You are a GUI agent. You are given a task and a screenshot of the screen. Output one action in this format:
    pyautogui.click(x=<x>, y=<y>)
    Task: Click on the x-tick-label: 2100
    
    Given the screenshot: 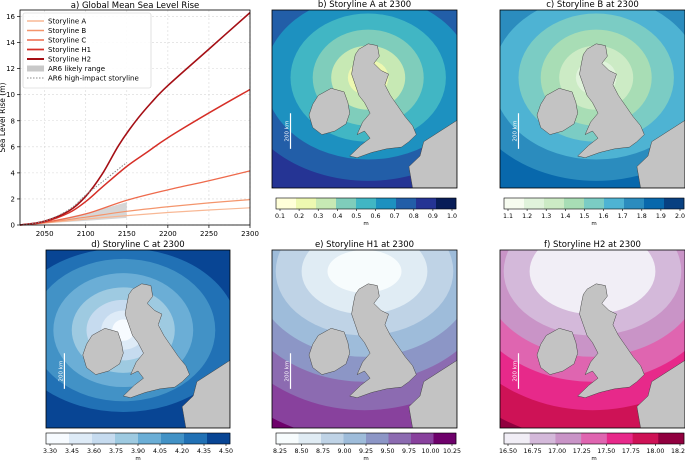 What is the action you would take?
    pyautogui.click(x=86, y=234)
    